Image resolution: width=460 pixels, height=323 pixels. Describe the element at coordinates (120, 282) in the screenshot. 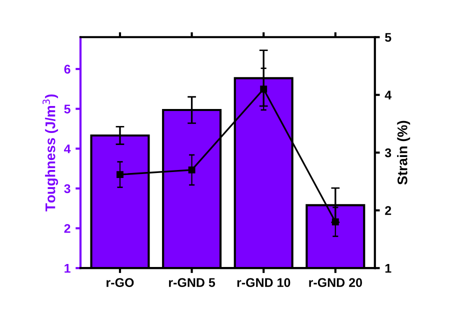

I see `x-tick-label: r-GO` at that location.